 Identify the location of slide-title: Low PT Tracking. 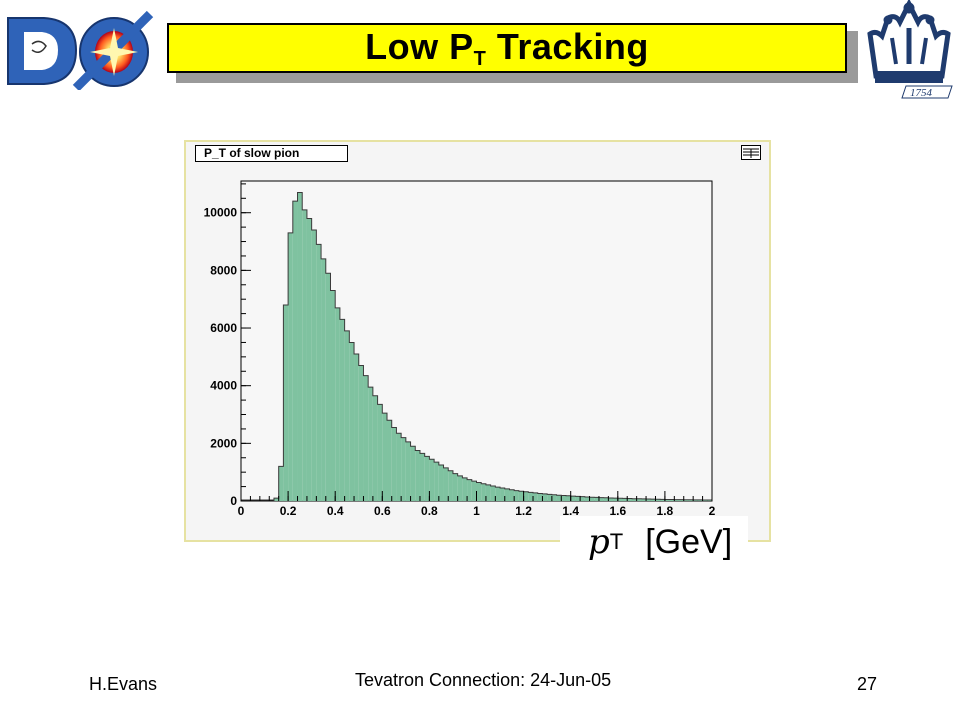
(507, 48).